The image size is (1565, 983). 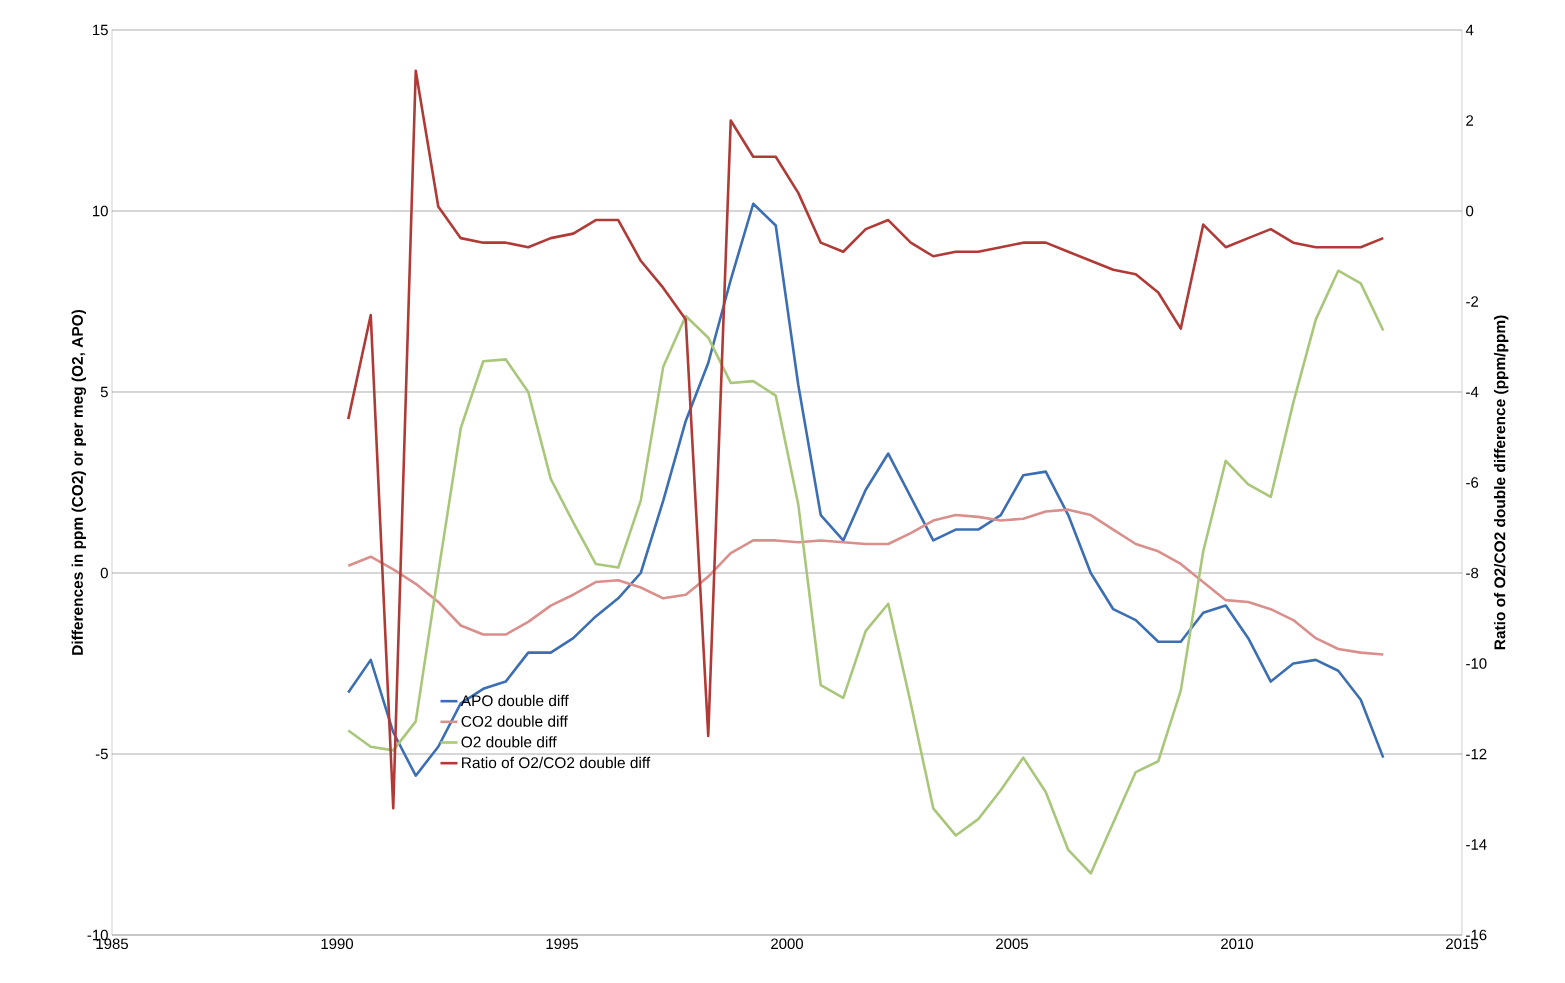 I want to click on y2-tick-label: -10, so click(x=1476, y=663).